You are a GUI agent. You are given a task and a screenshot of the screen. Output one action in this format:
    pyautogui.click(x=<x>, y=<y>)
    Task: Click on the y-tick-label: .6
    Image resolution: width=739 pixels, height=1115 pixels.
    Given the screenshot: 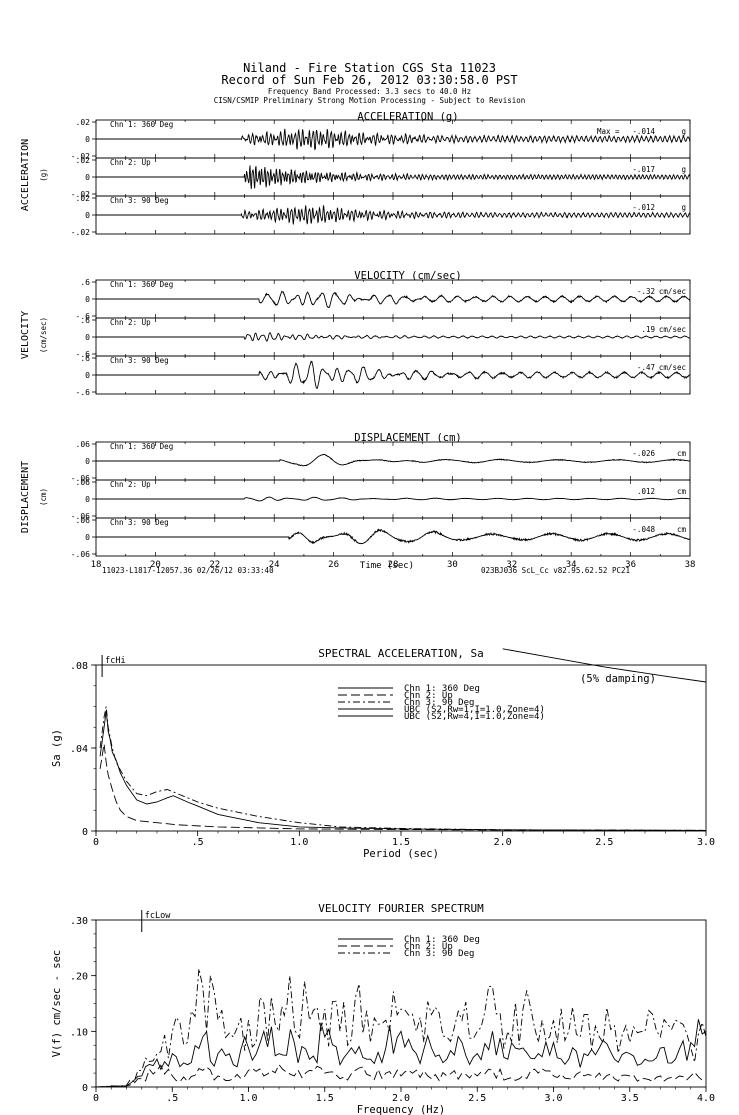 What is the action you would take?
    pyautogui.click(x=85, y=358)
    